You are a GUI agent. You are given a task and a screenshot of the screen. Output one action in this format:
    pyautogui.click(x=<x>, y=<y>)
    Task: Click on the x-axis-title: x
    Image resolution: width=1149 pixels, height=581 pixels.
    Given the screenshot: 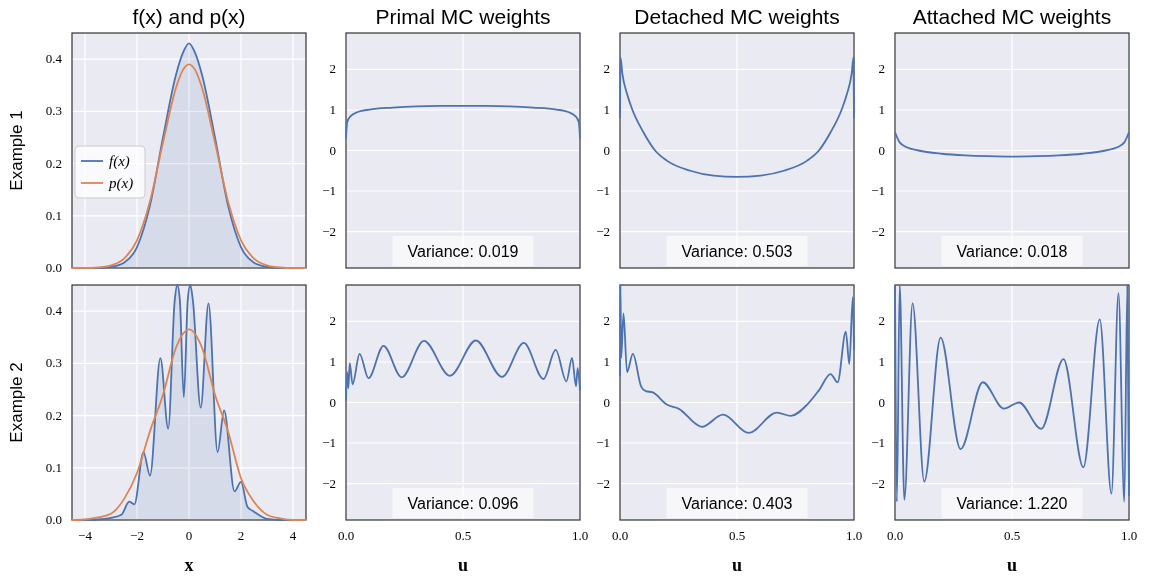 What is the action you would take?
    pyautogui.click(x=189, y=565)
    